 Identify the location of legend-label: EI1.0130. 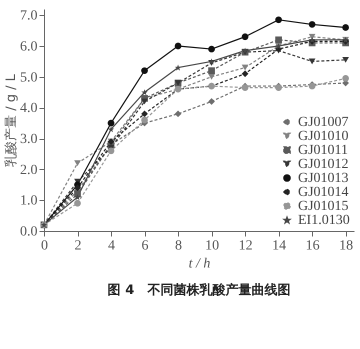
(324, 220).